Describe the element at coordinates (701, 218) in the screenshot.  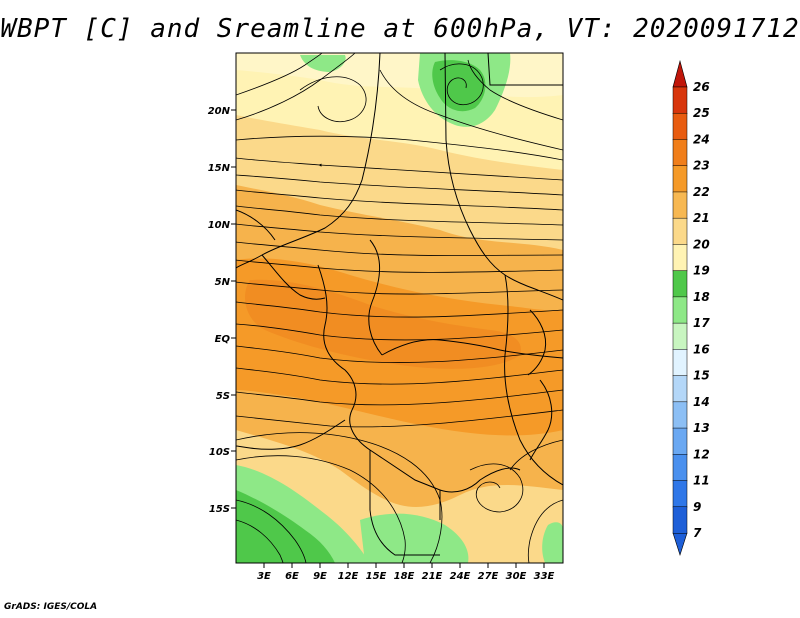
I see `colorbar-label: 21` at that location.